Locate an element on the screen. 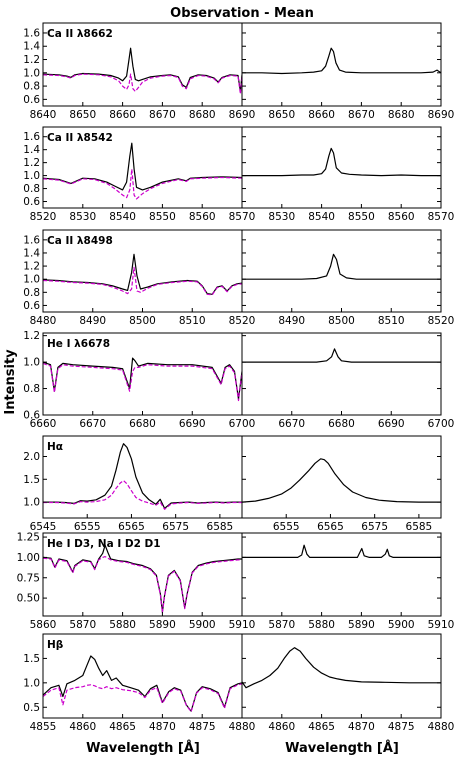  x-tick-label: 5890 is located at coordinates (162, 625).